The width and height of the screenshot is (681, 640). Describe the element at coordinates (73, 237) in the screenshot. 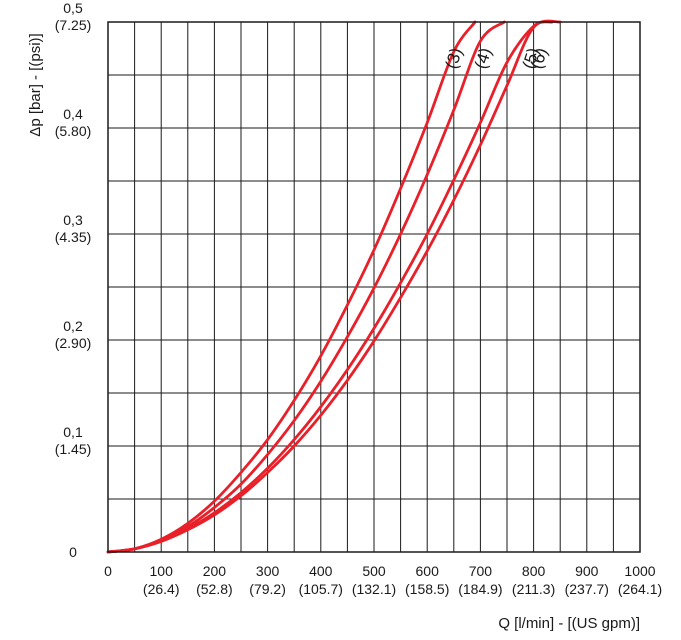

I see `y-tick-sublabel: (4.35)` at that location.